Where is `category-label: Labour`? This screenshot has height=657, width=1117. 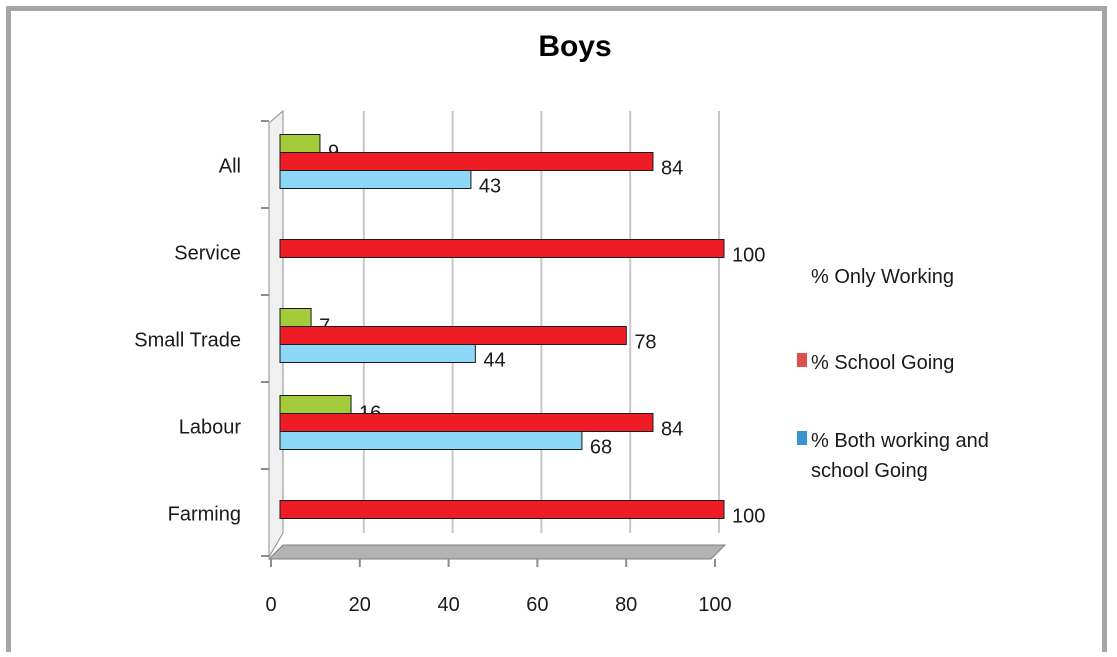
category-label: Labour is located at coordinates (210, 428).